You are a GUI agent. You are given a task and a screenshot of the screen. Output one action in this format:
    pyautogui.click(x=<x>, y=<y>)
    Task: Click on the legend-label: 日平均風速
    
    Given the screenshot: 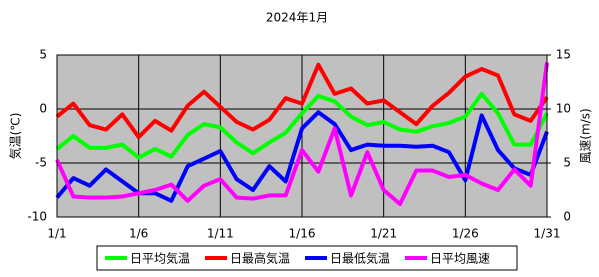 What is the action you would take?
    pyautogui.click(x=460, y=259)
    